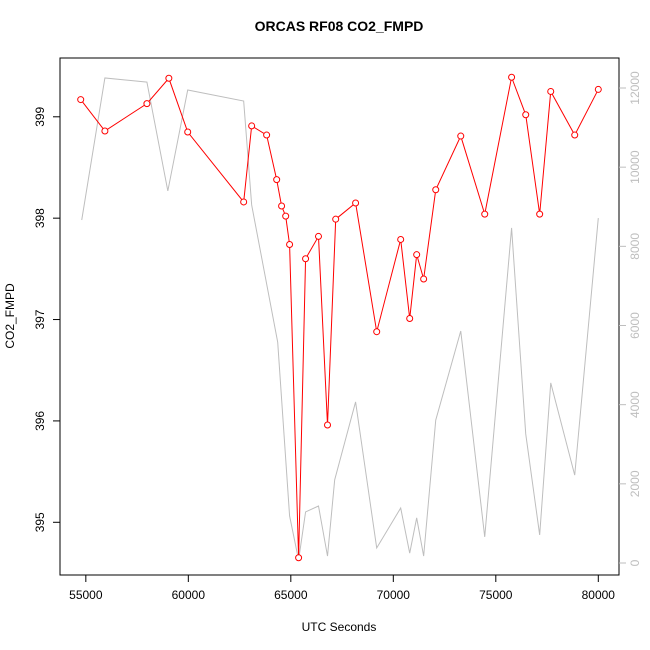  What do you see at coordinates (635, 246) in the screenshot?
I see `y2-tick-label: 8000` at bounding box center [635, 246].